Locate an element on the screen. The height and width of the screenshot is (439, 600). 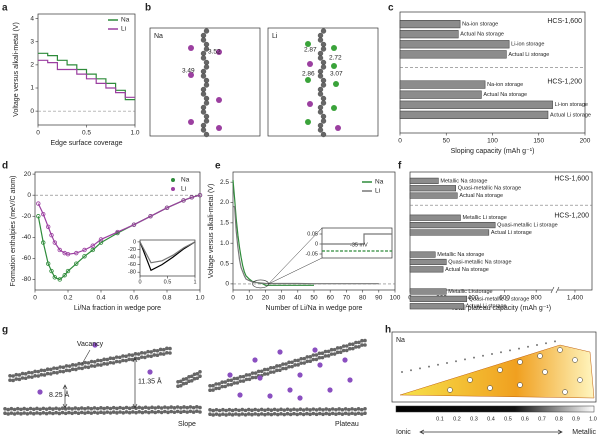
scale-tick-label: 0.7 is located at coordinates (542, 419).